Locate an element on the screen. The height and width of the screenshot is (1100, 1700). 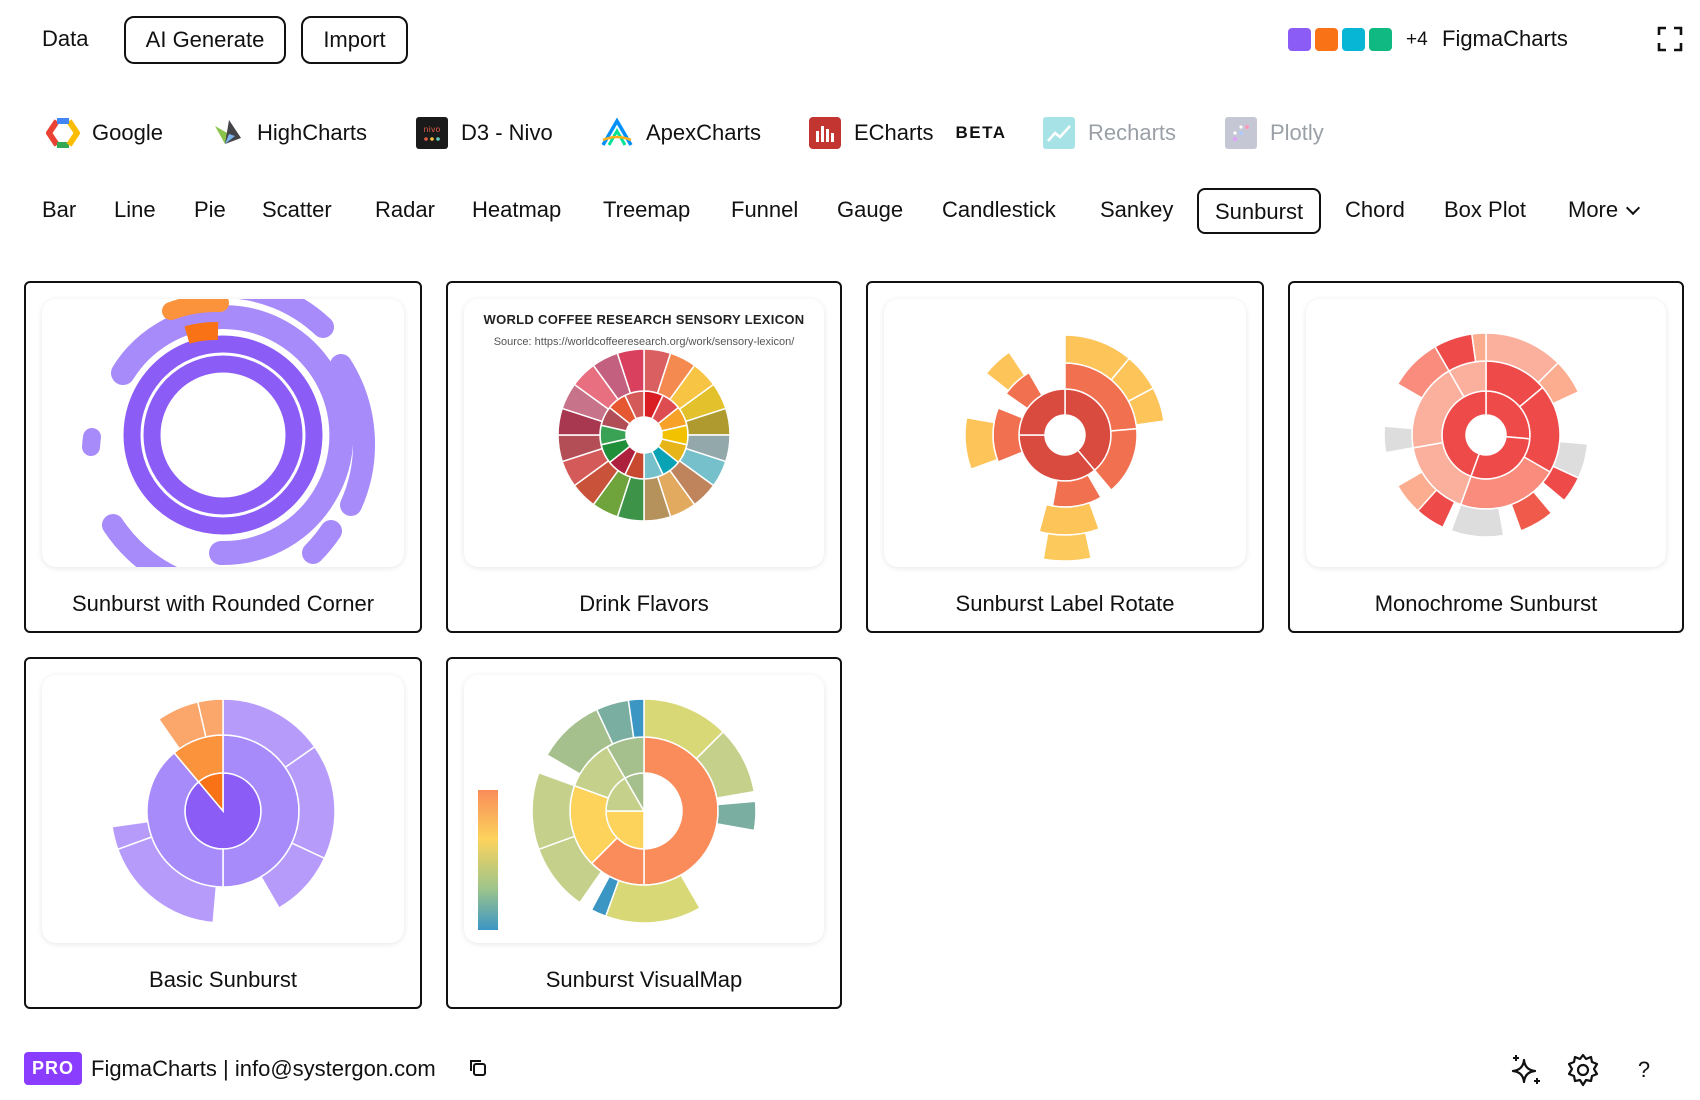
chart-card-label-rotate: Sunburst Label Rotate is located at coordinates (1065, 457).